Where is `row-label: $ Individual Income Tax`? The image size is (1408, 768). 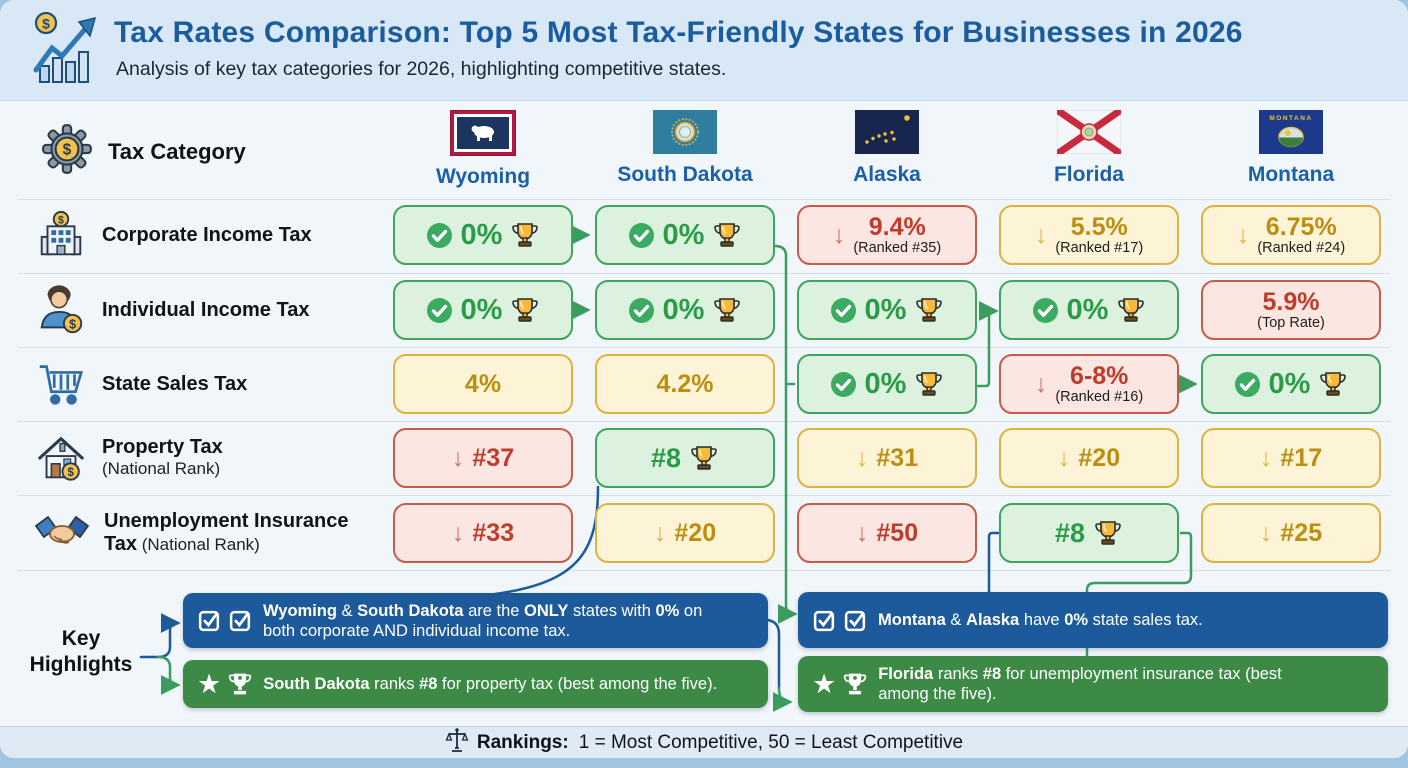
row-label: $ Individual Income Tax is located at coordinates (171, 310).